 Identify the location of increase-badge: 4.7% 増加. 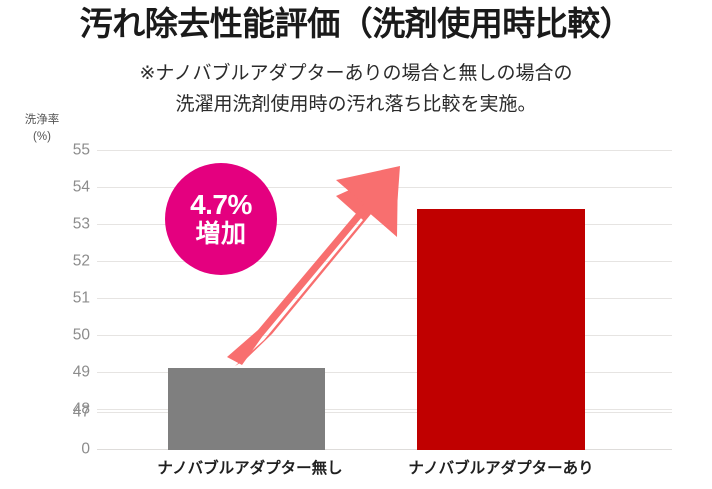
(221, 219).